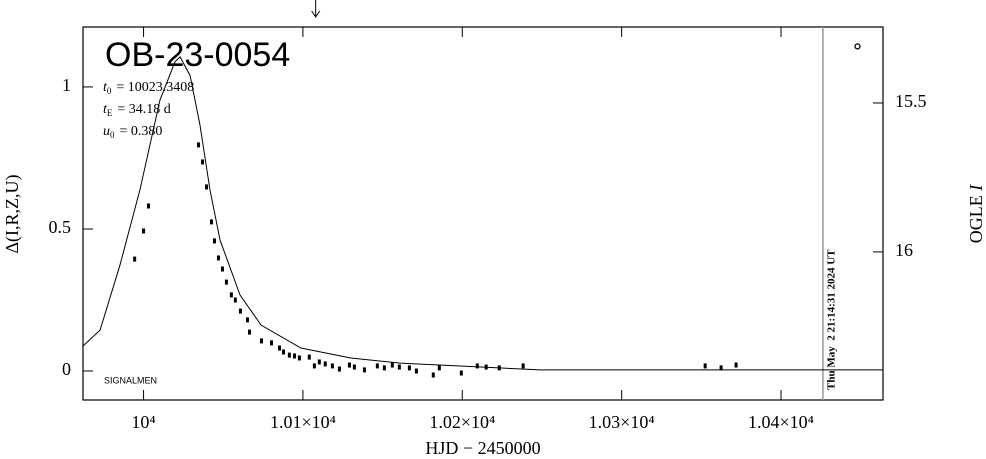 This screenshot has height=459, width=986. I want to click on parameter: u0 = 0.380, so click(132, 132).